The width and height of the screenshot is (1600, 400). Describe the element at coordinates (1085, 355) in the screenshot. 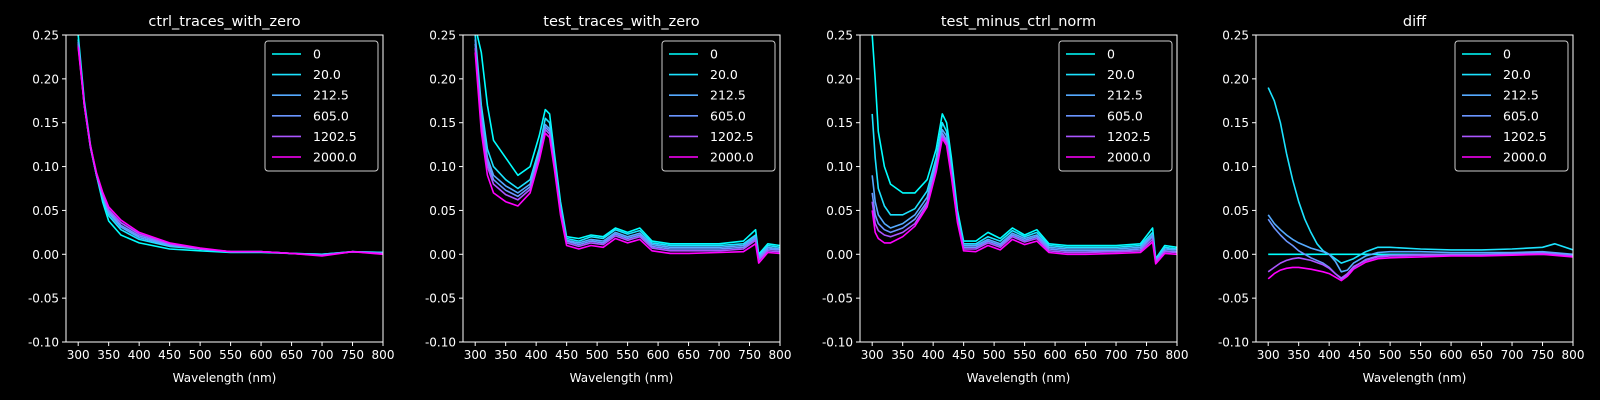

I see `x-tick-label: 650` at that location.